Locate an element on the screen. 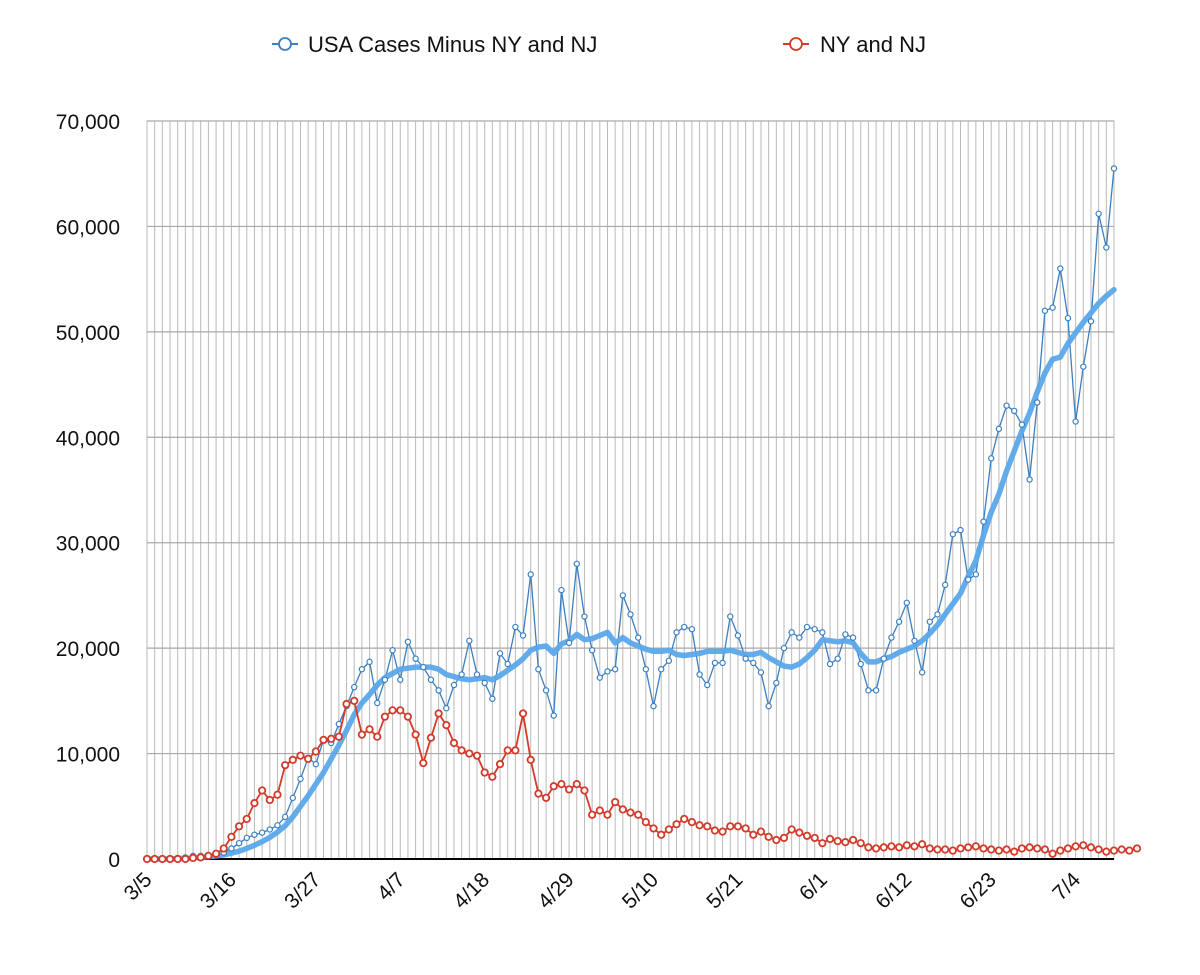 The image size is (1200, 975). y-tick-label: 50,000 is located at coordinates (88, 333).